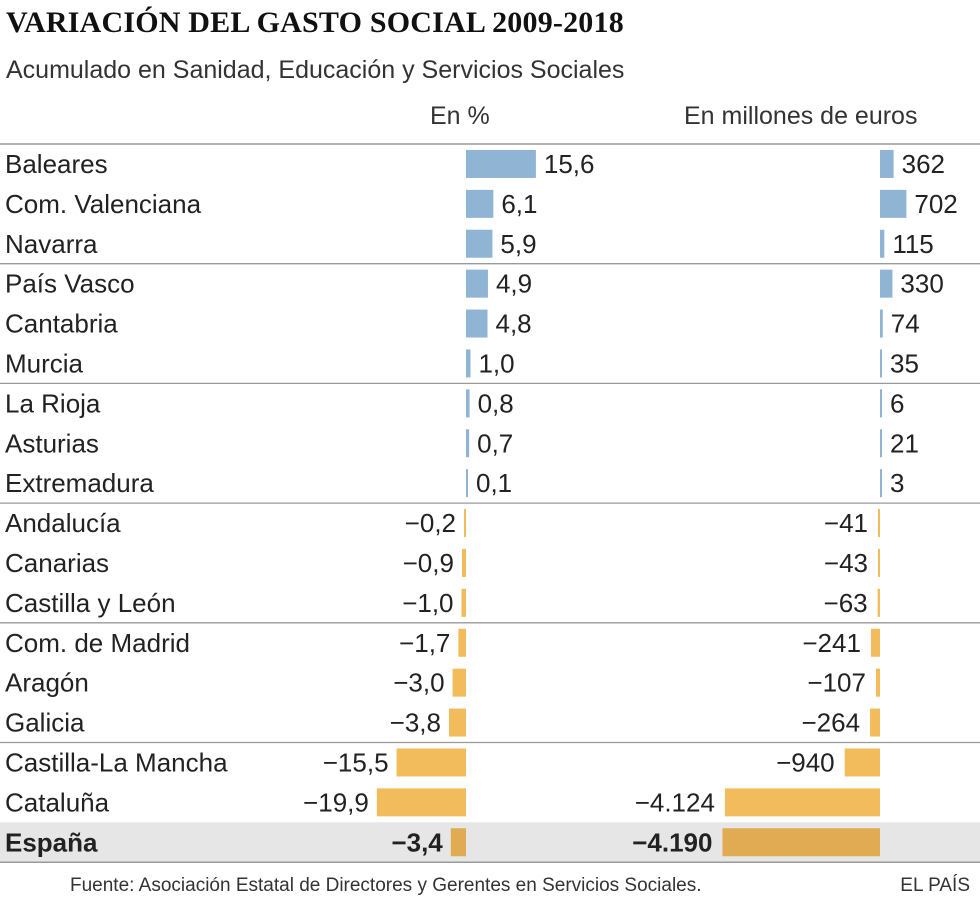  I want to click on millions-value-label: 35, so click(904, 363).